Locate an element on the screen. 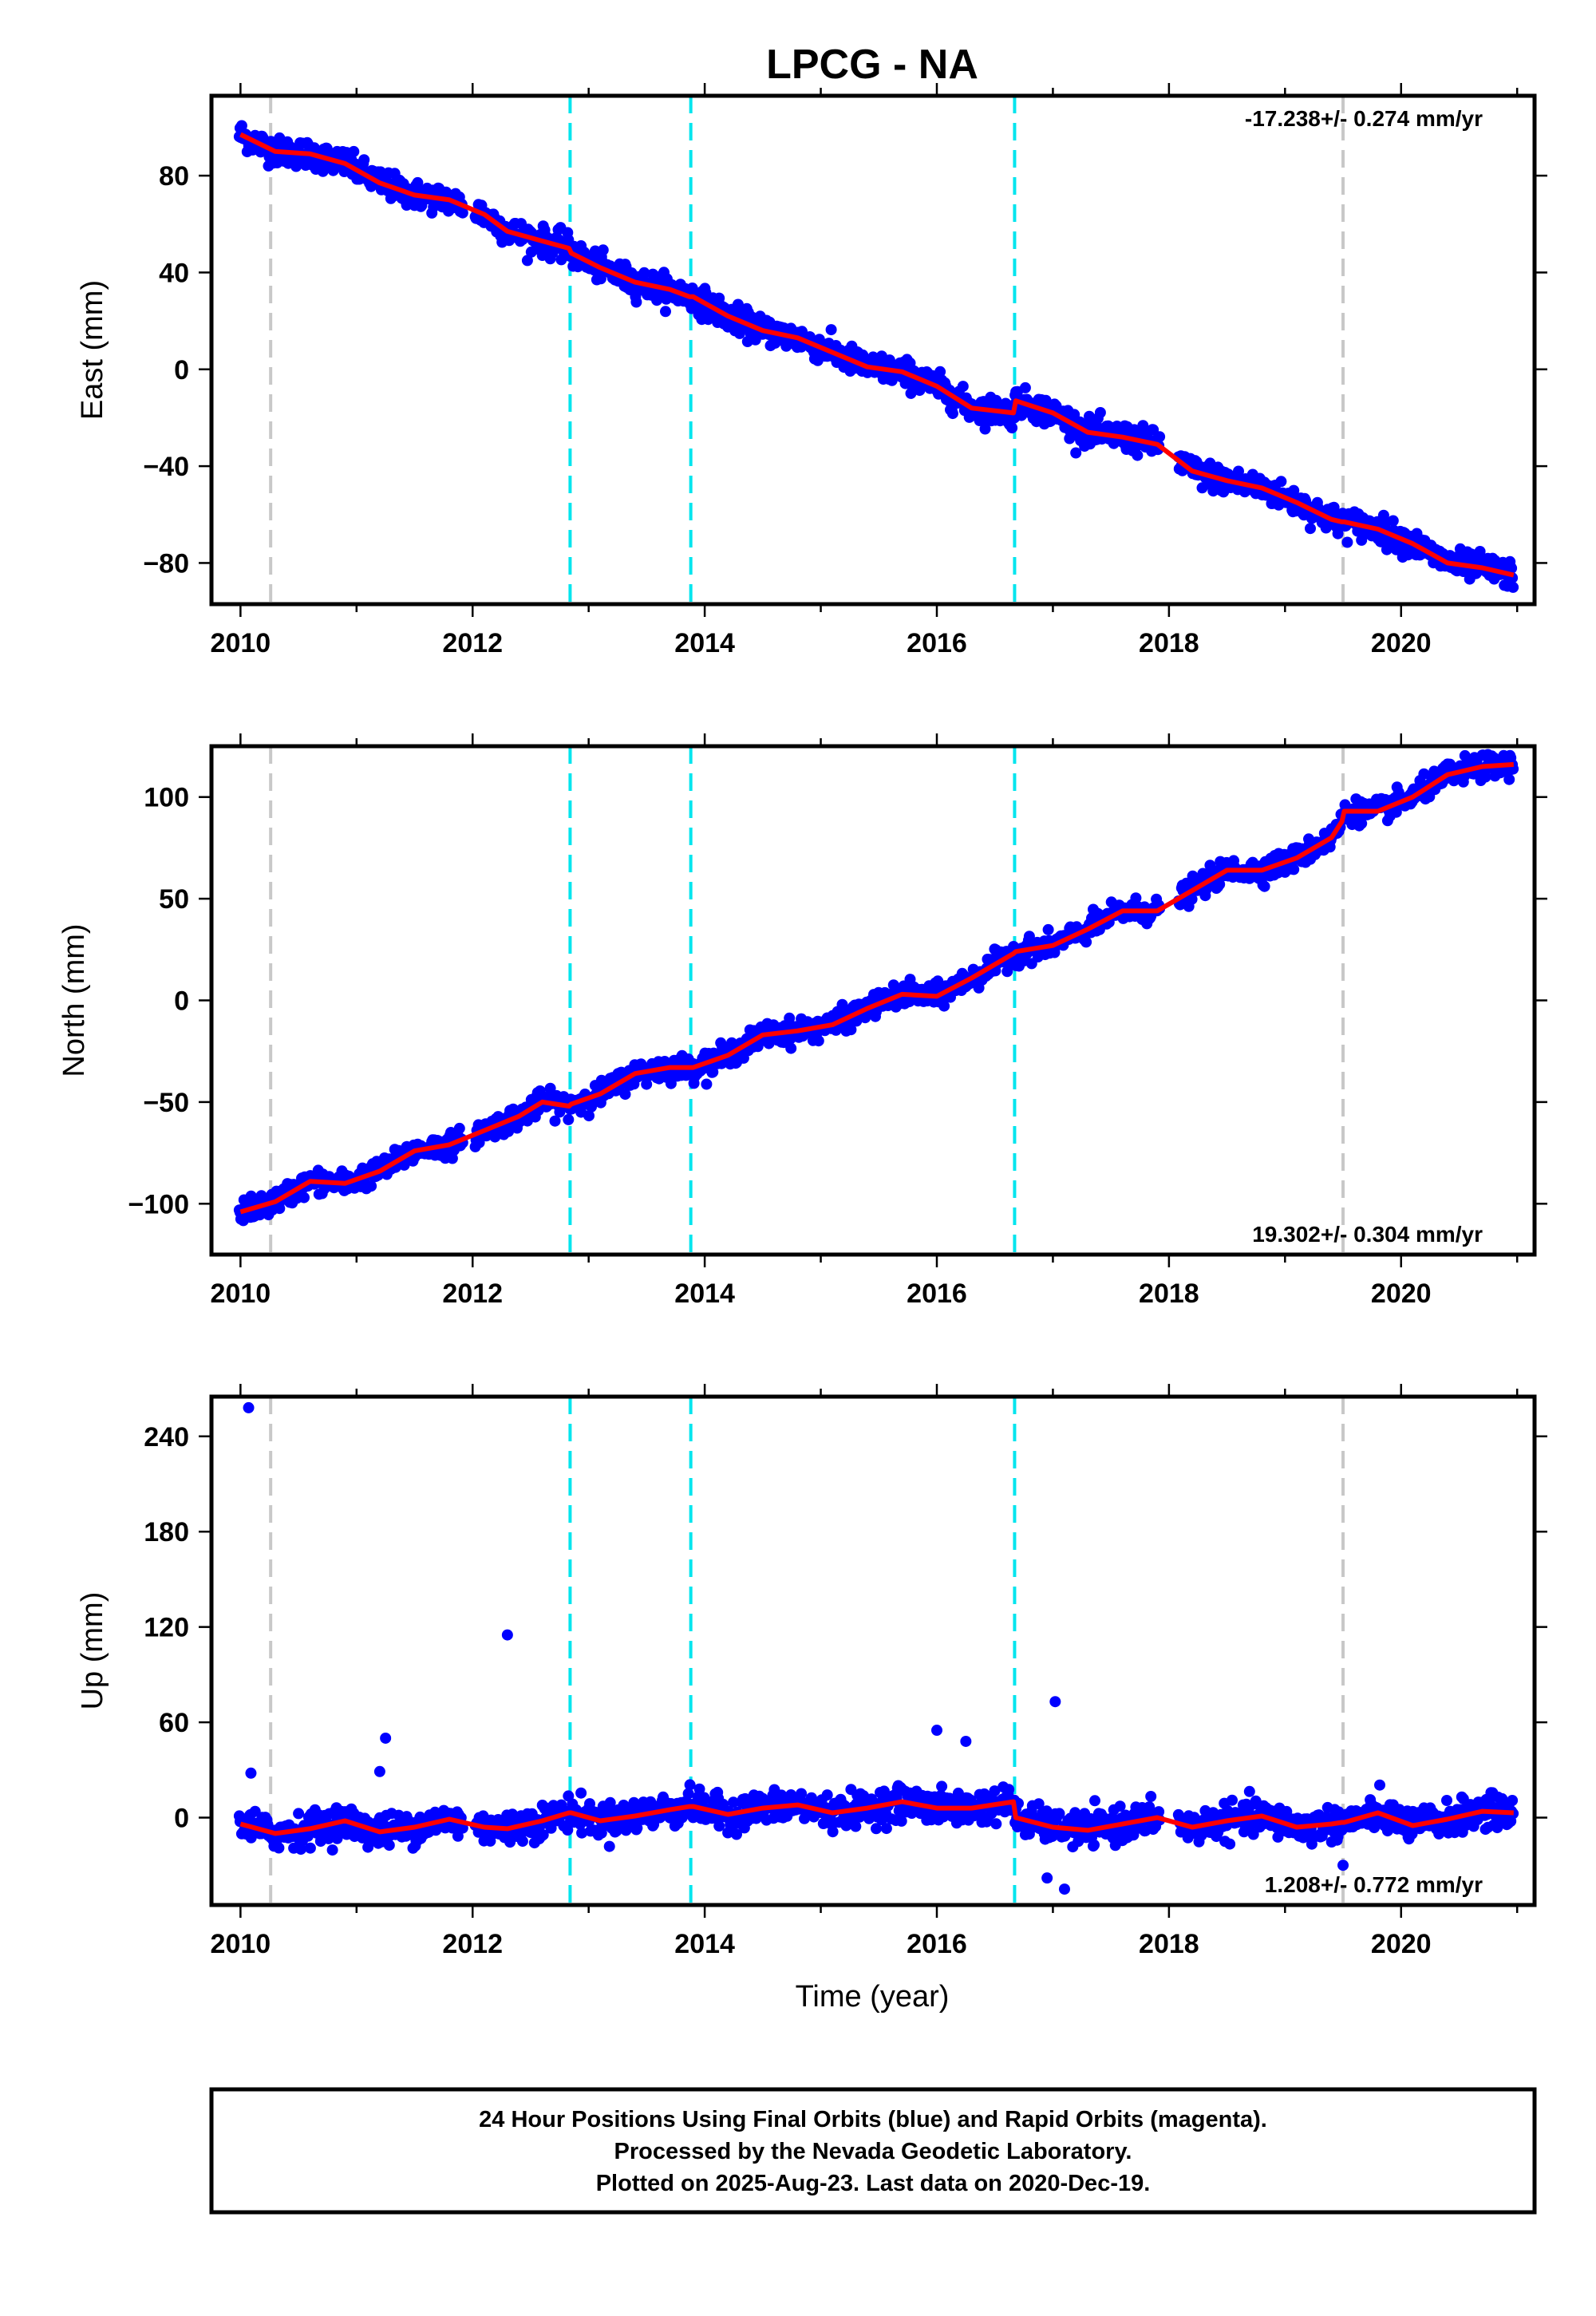 This screenshot has width=1596, height=2316. north-y-tick-label: 50 is located at coordinates (174, 900).